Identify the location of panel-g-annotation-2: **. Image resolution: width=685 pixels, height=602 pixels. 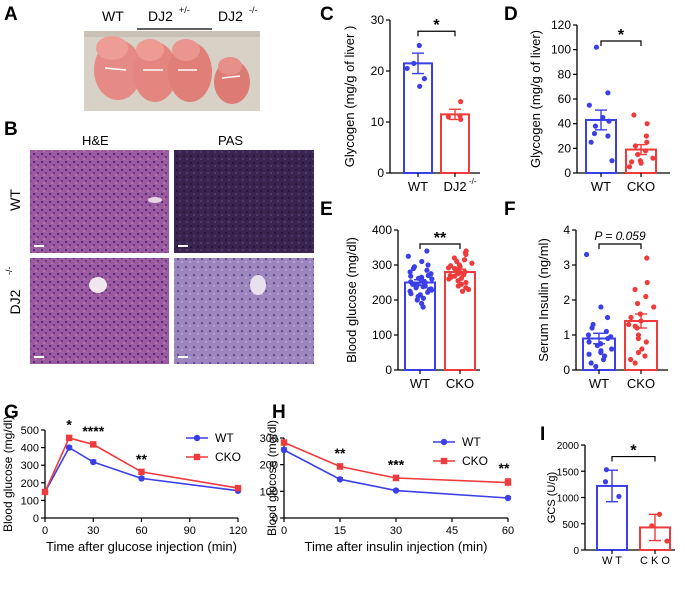
(141, 459).